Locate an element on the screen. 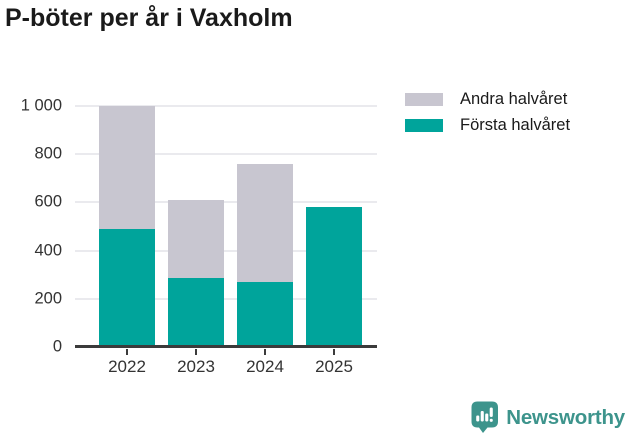 The height and width of the screenshot is (439, 631). legend-label-andra-halvaret: Andra halvåret is located at coordinates (514, 99).